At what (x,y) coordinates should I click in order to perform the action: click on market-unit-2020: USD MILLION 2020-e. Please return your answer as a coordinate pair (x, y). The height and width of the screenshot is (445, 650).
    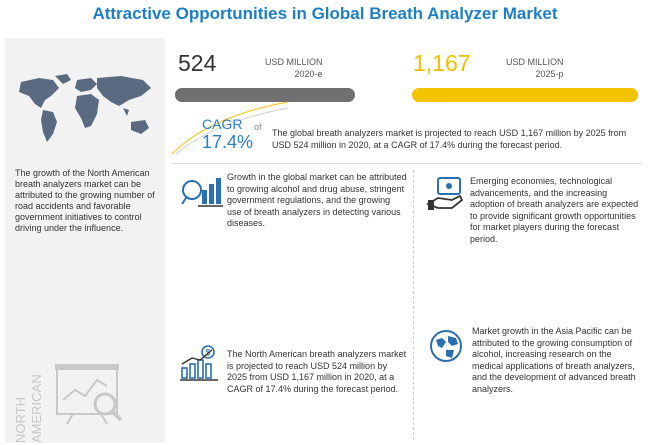
    Looking at the image, I should click on (294, 68).